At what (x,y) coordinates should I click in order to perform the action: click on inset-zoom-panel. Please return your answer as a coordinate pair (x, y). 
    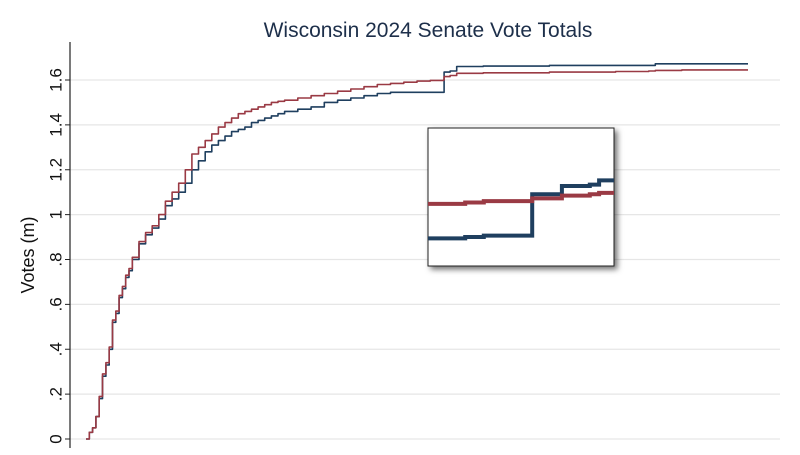
    Looking at the image, I should click on (521, 197).